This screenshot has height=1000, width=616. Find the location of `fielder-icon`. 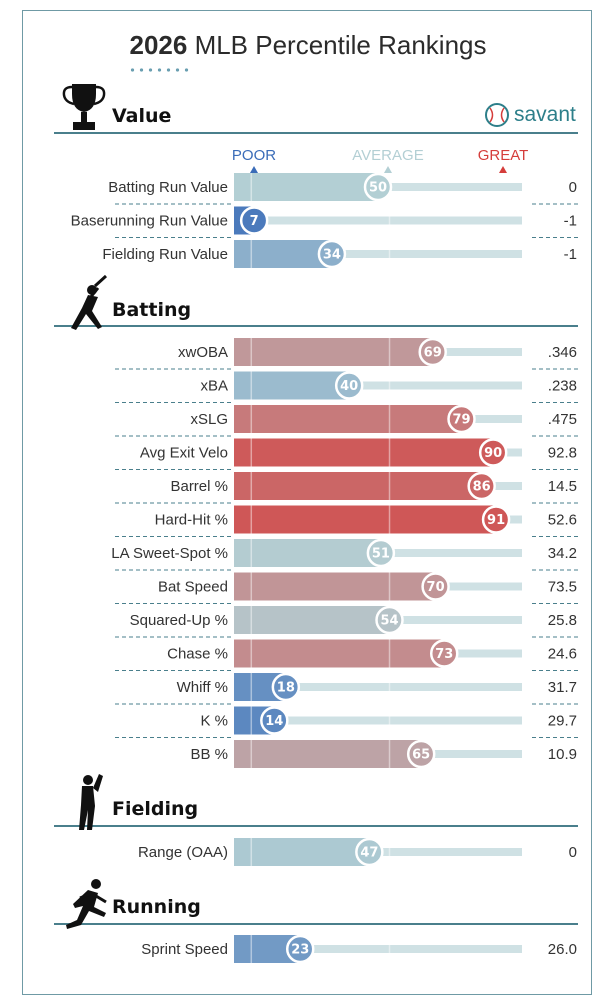

fielder-icon is located at coordinates (91, 802).